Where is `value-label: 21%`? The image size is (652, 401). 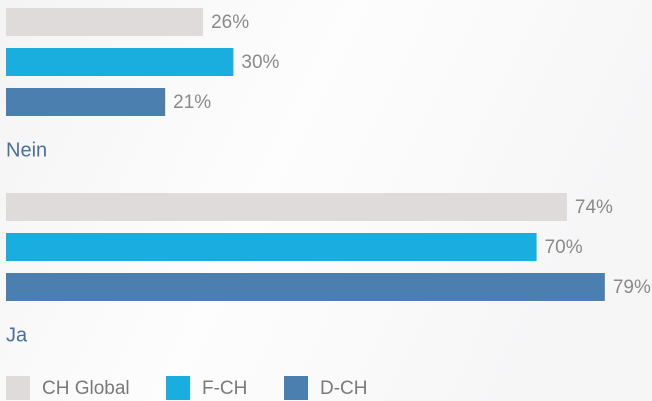 value-label: 21% is located at coordinates (192, 102).